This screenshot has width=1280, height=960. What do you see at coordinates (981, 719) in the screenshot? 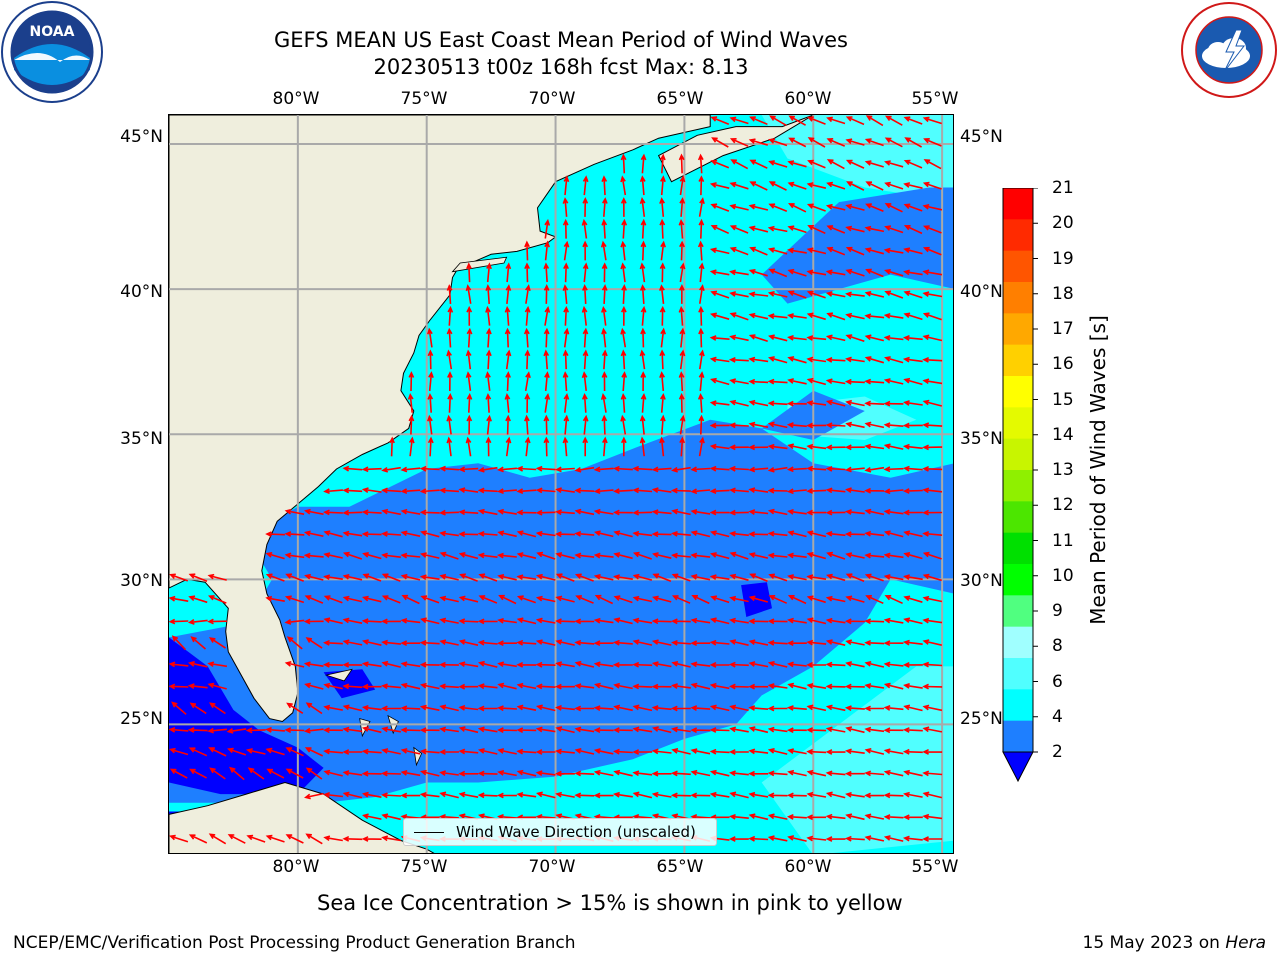
I see `lat-tick-right: 25°N` at bounding box center [981, 719].